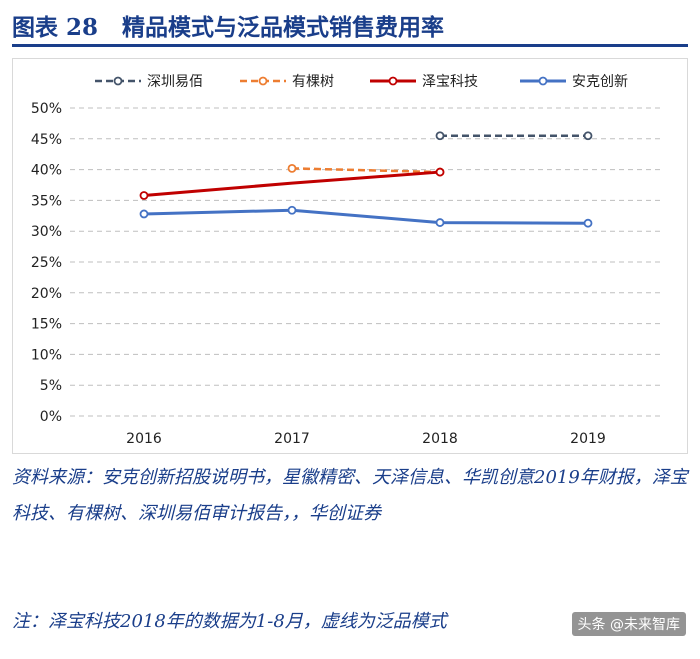  I want to click on legend-label: 泽宝科技, so click(450, 82).